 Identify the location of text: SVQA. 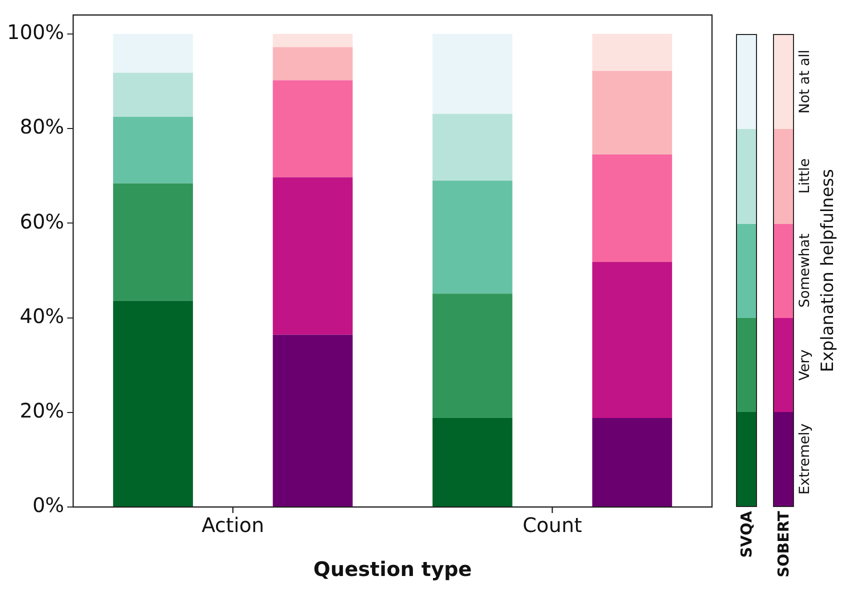
(746, 534).